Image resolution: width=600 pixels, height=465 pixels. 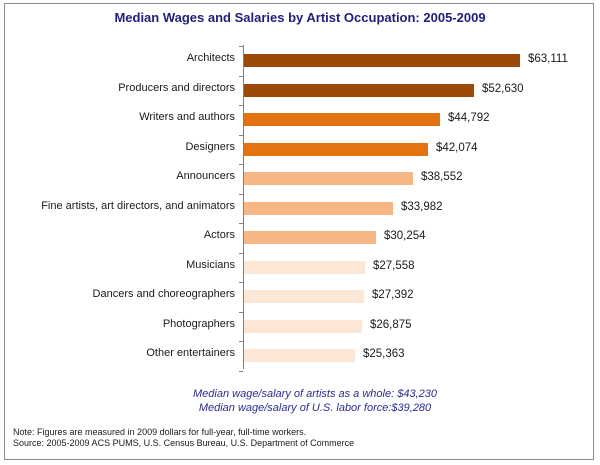 What do you see at coordinates (384, 354) in the screenshot?
I see `value-label: $25,363` at bounding box center [384, 354].